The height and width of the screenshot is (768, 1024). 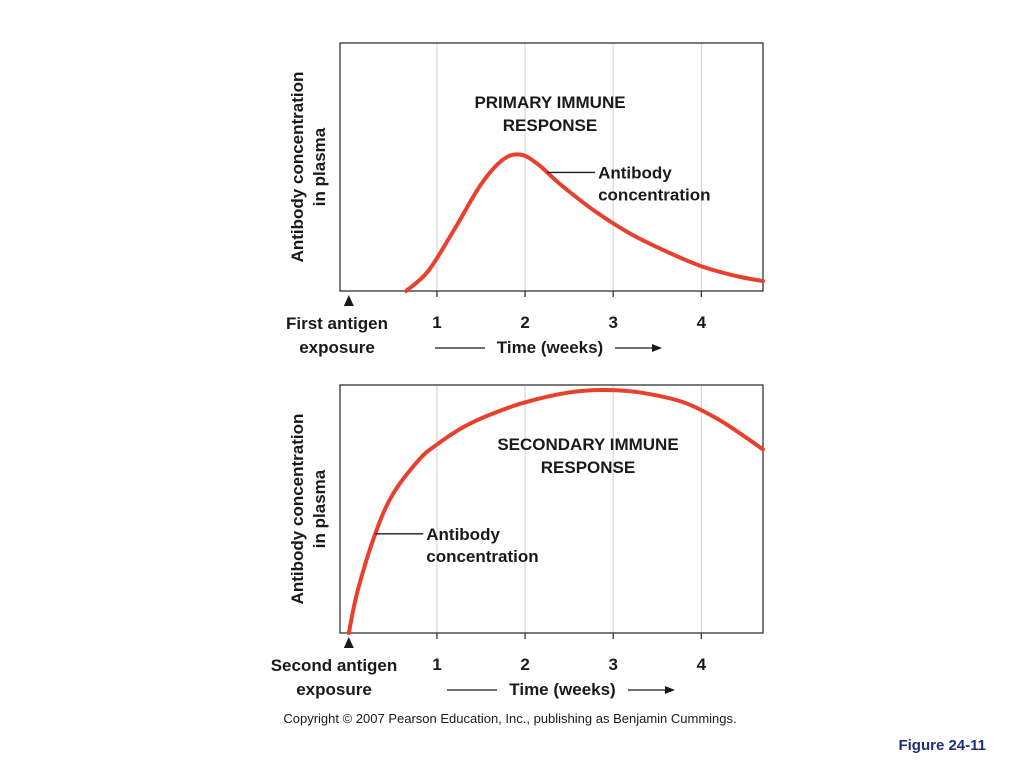 What do you see at coordinates (334, 665) in the screenshot?
I see `exposure-label-line: Second antigen` at bounding box center [334, 665].